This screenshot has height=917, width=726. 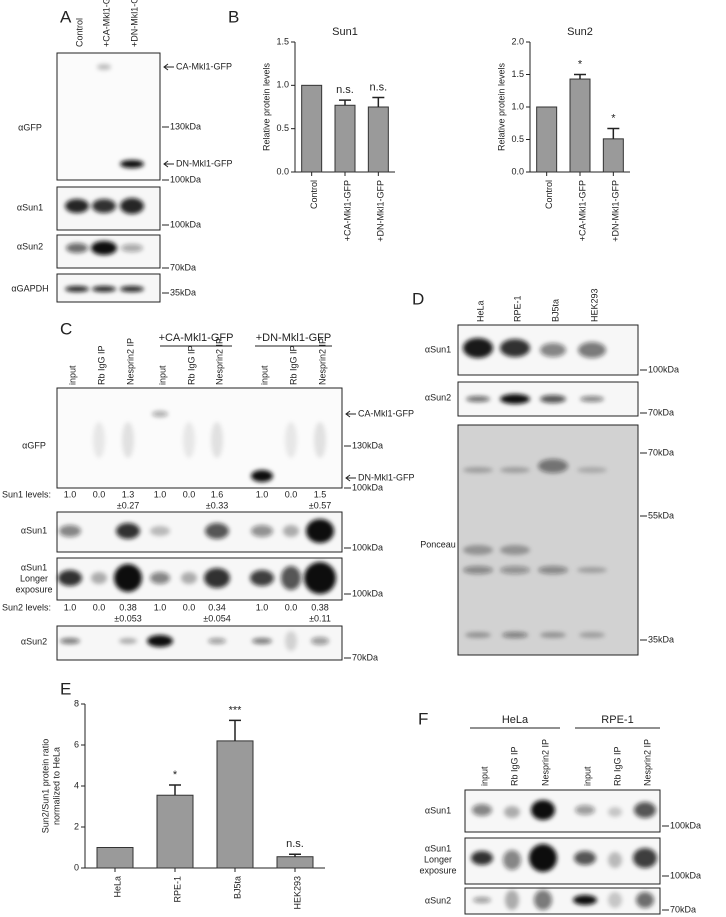 What do you see at coordinates (661, 639) in the screenshot?
I see `marker-label: 35kDa` at bounding box center [661, 639].